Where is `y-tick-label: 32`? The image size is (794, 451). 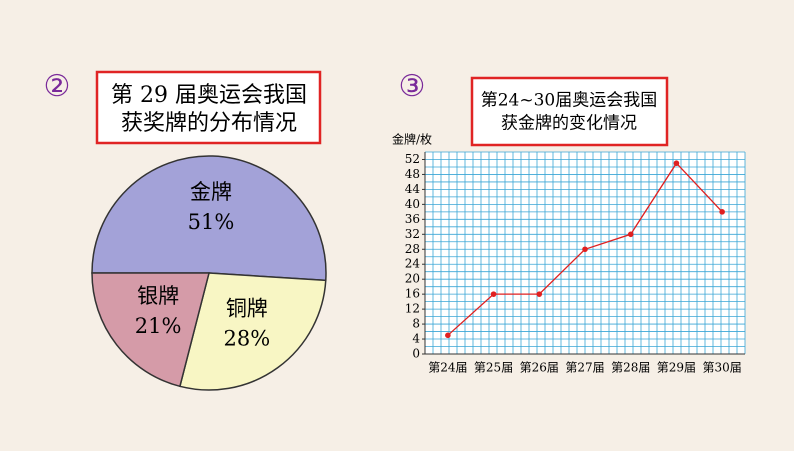
y-tick-label: 32 is located at coordinates (412, 234).